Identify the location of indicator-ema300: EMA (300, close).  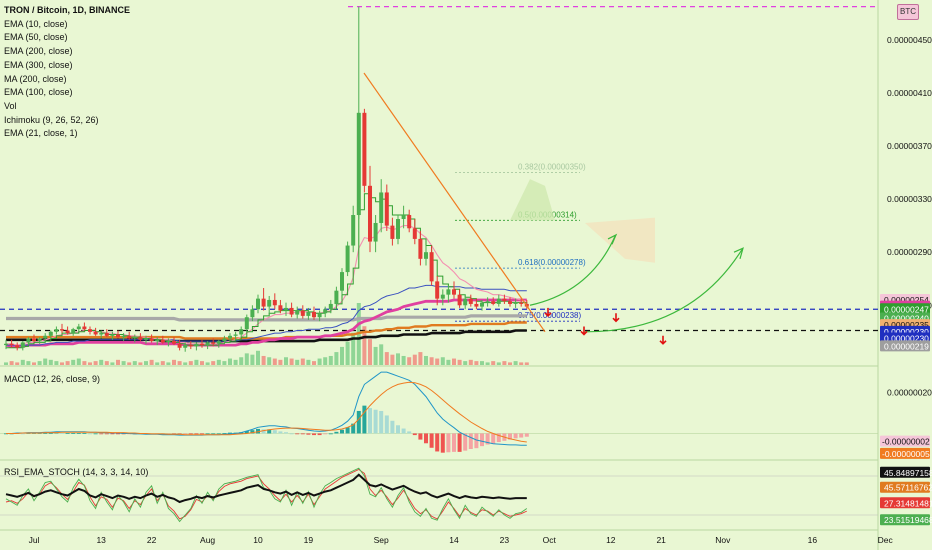
(38, 64).